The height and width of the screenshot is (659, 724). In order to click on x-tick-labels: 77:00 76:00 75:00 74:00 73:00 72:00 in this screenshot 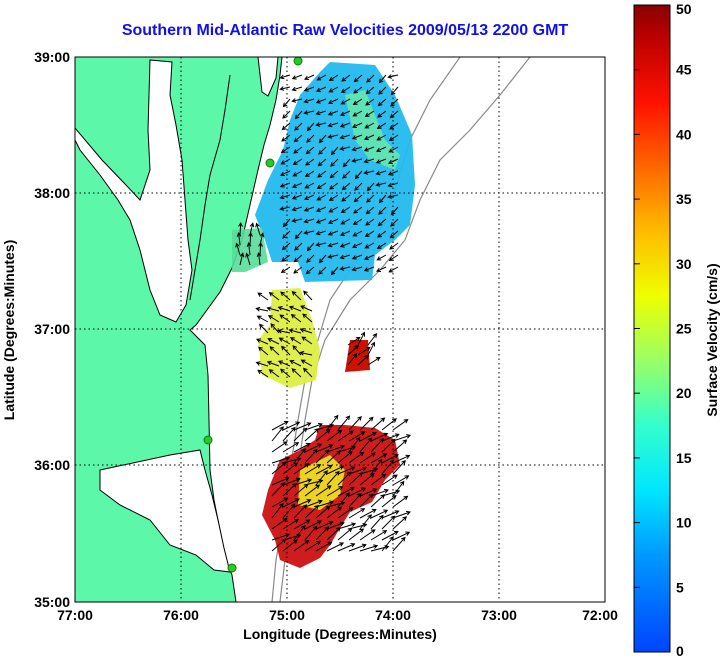, I will do `click(337, 615)`.